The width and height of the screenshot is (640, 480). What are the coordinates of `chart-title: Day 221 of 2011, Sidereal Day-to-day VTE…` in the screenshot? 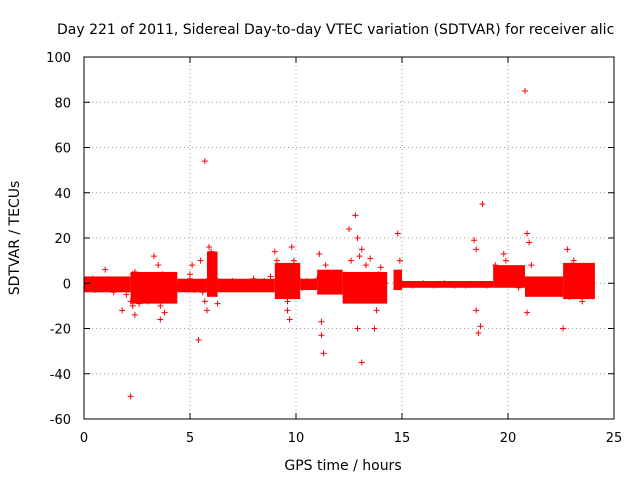 It's located at (335, 30).